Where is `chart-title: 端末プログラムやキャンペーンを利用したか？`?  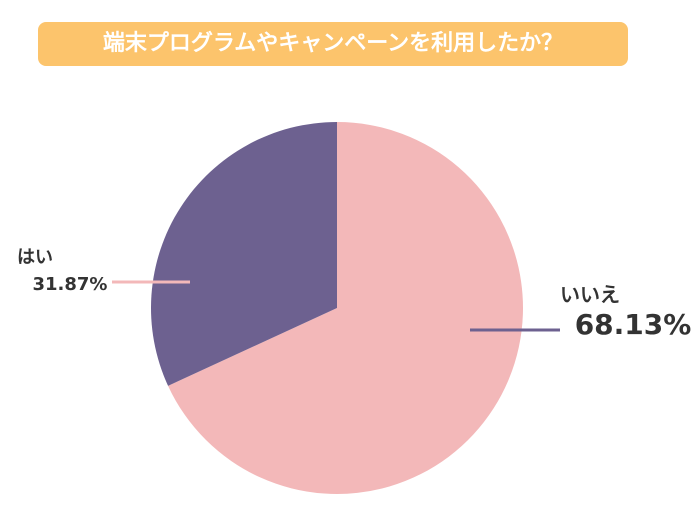 chart-title: 端末プログラムやキャンペーンを利用したか？ is located at coordinates (333, 43).